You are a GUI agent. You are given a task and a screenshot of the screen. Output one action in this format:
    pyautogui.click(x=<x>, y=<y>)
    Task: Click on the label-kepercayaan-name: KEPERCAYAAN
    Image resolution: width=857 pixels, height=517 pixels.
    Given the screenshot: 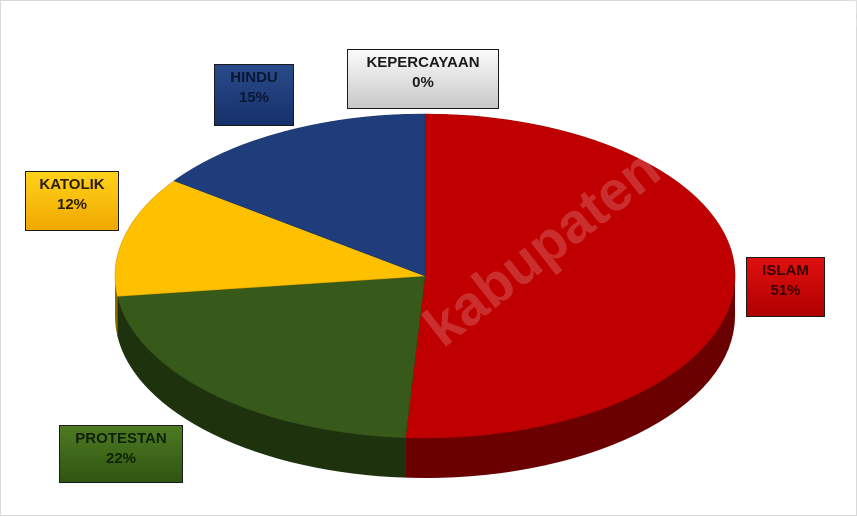 What is the action you would take?
    pyautogui.click(x=423, y=63)
    